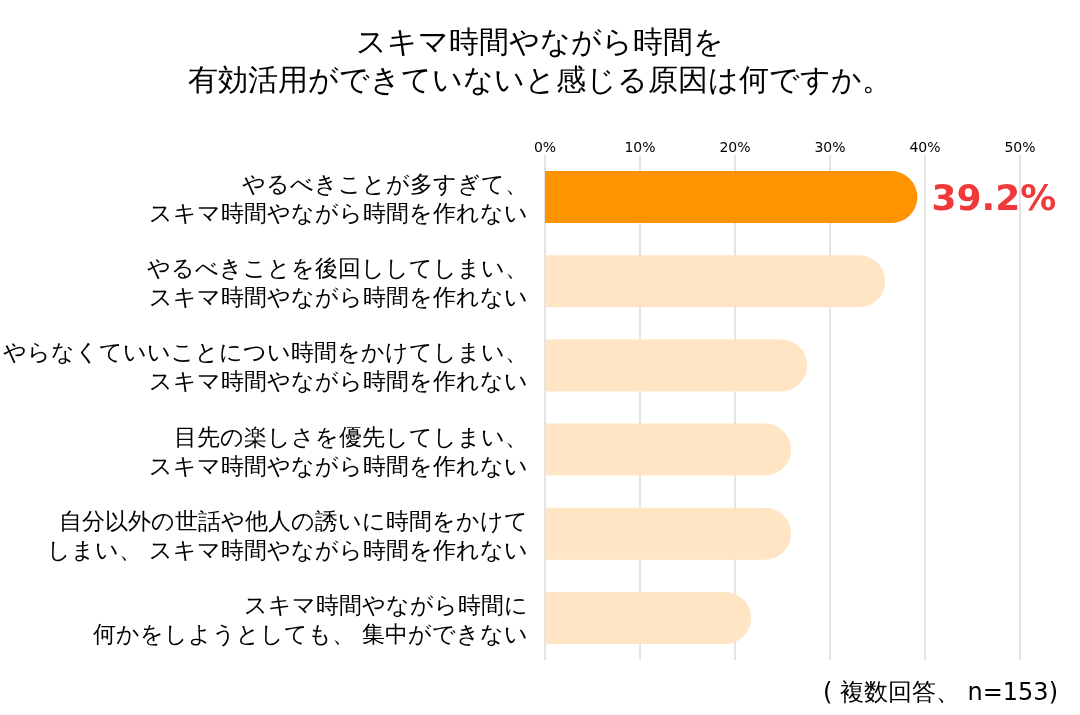 The width and height of the screenshot is (1080, 715). What do you see at coordinates (287, 535) in the screenshot?
I see `y-tick-label: 自分以外の世話や他人の誘いに時間をかけてしまい、 スキマ時間やながら時間を作れない` at bounding box center [287, 535].